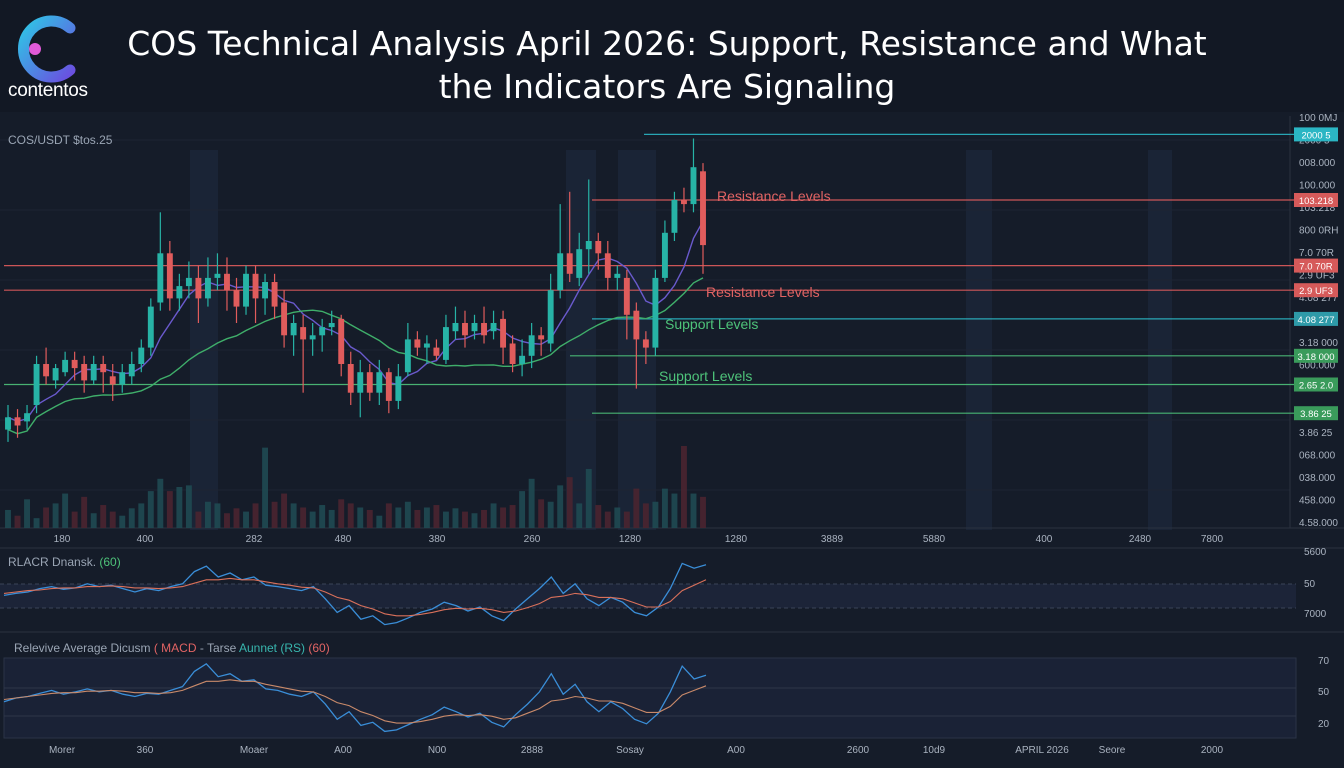 This screenshot has width=1344, height=768. Describe the element at coordinates (254, 750) in the screenshot. I see `rsi-x-tick-label: Moaer` at that location.